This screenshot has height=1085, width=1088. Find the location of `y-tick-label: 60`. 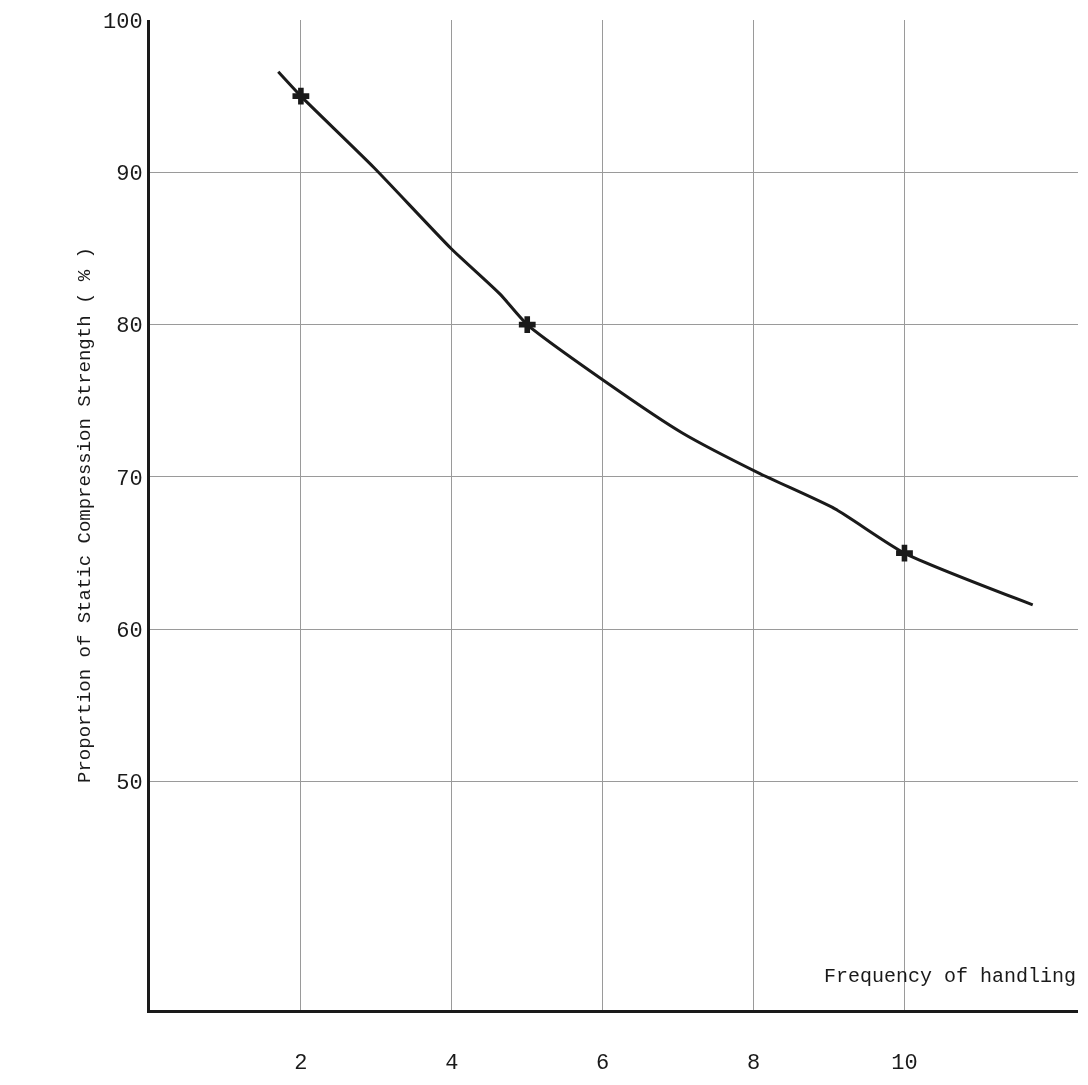

y-tick-label: 60 is located at coordinates (129, 631).